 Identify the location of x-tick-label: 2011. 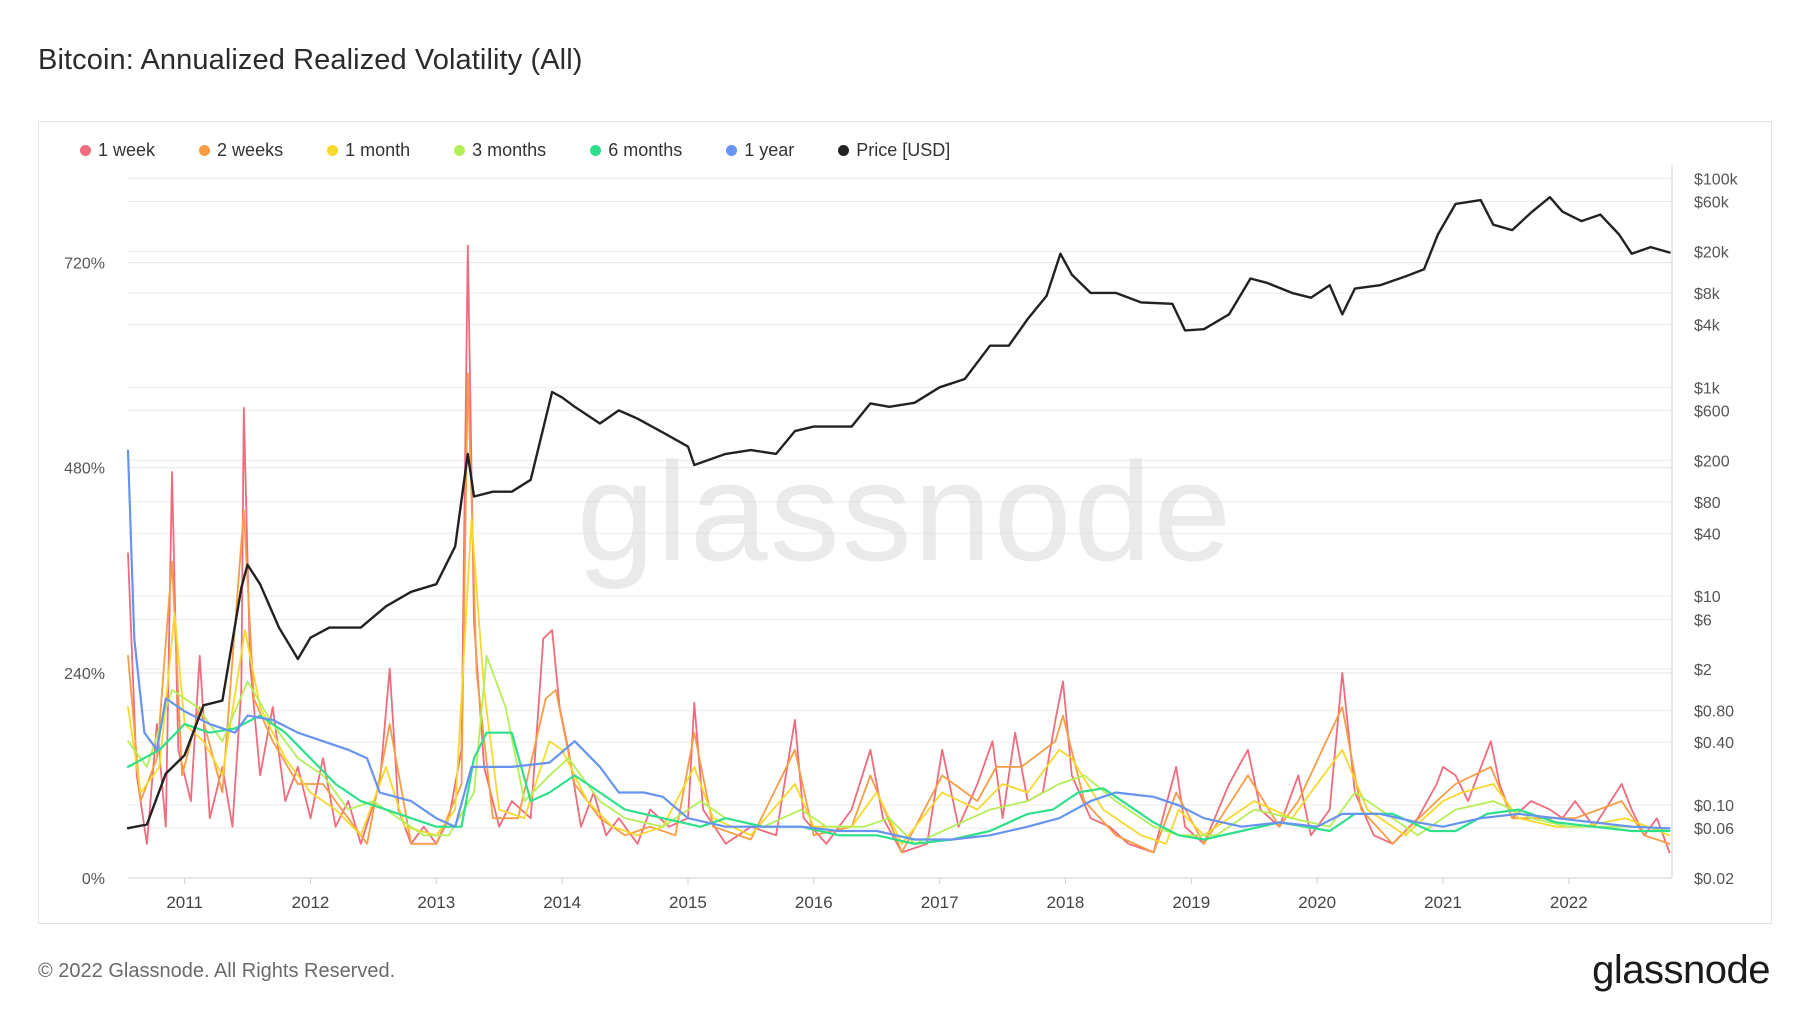
(184, 902).